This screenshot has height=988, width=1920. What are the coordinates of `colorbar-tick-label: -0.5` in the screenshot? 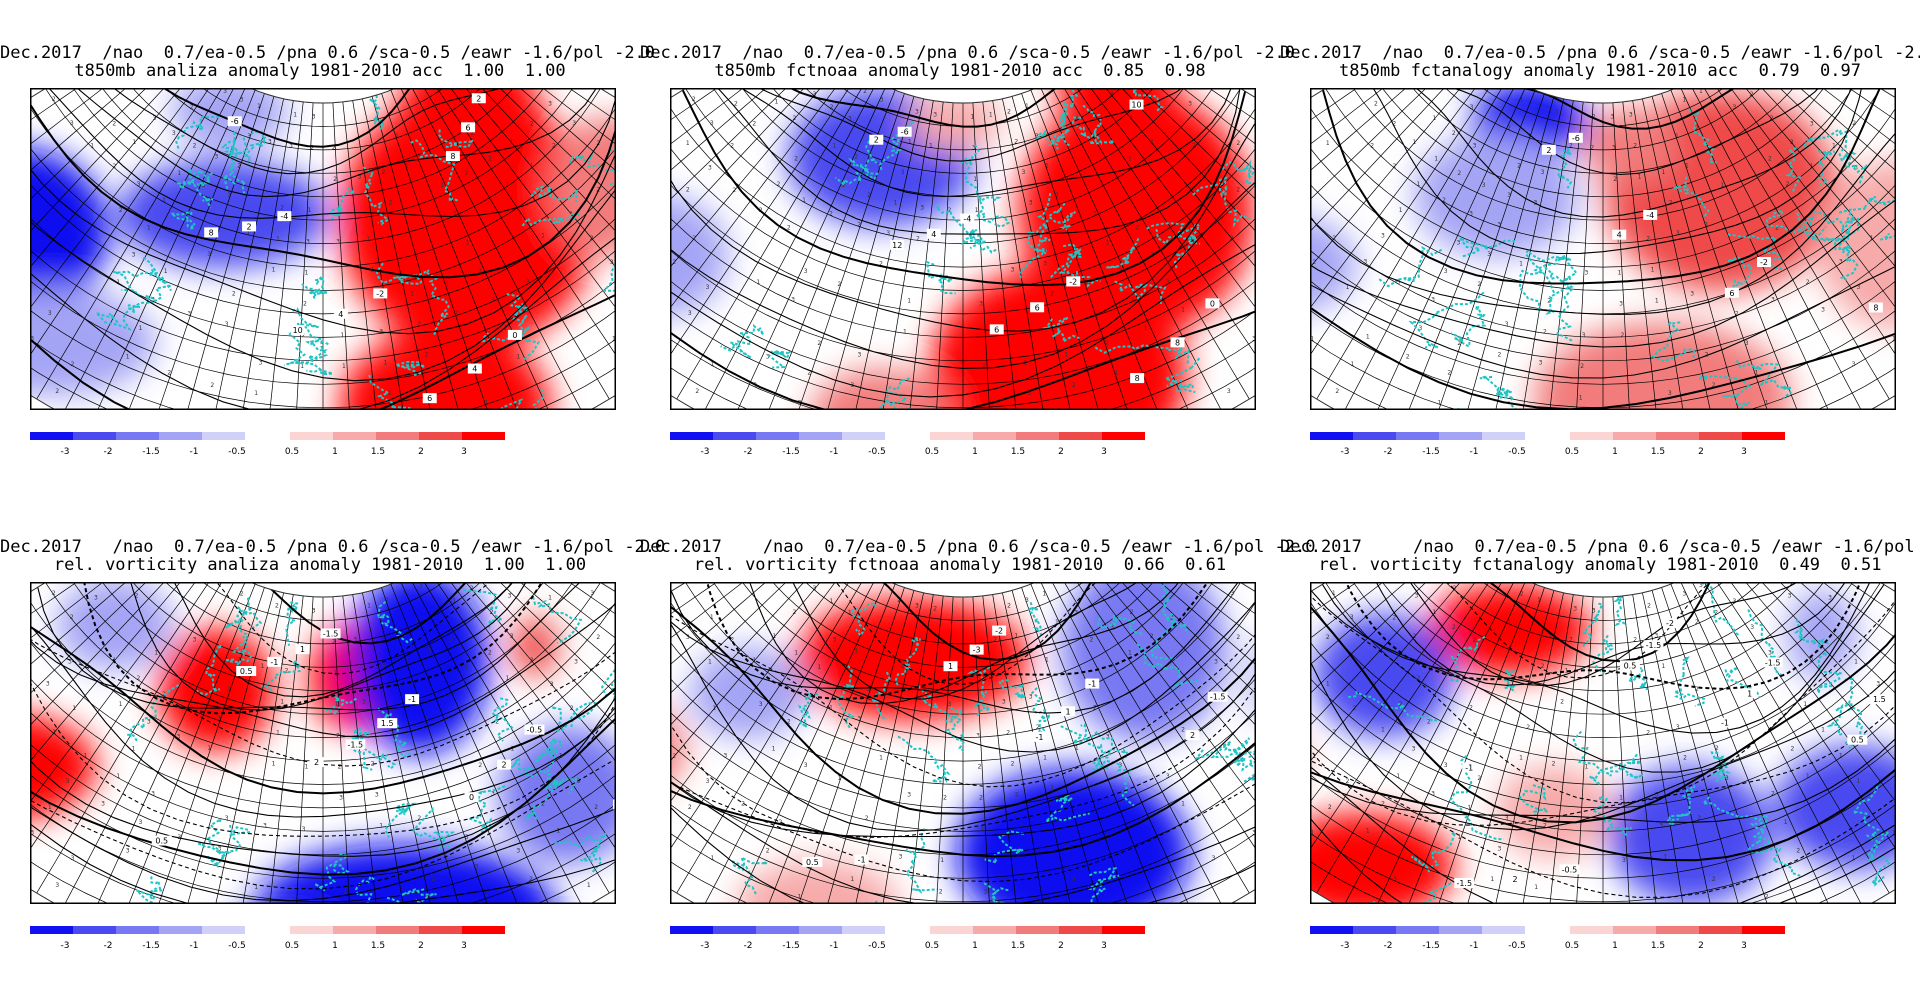 It's located at (877, 452).